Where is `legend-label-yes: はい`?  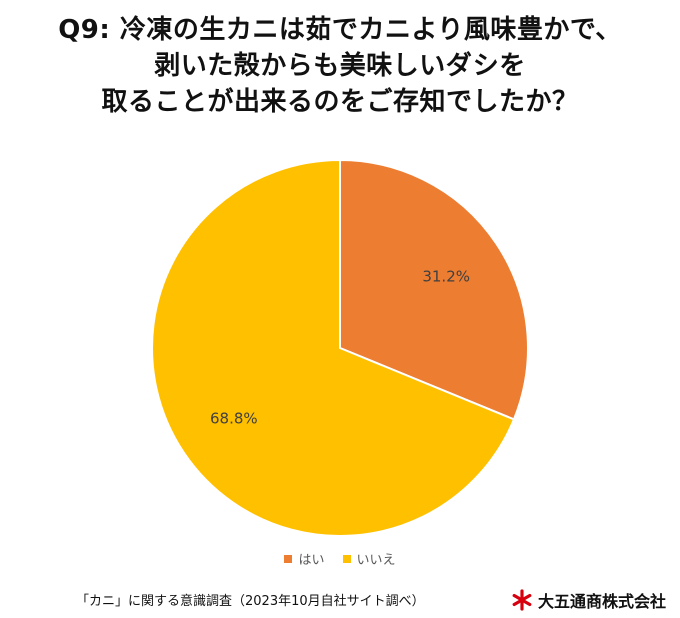
legend-label-yes: はい is located at coordinates (311, 560).